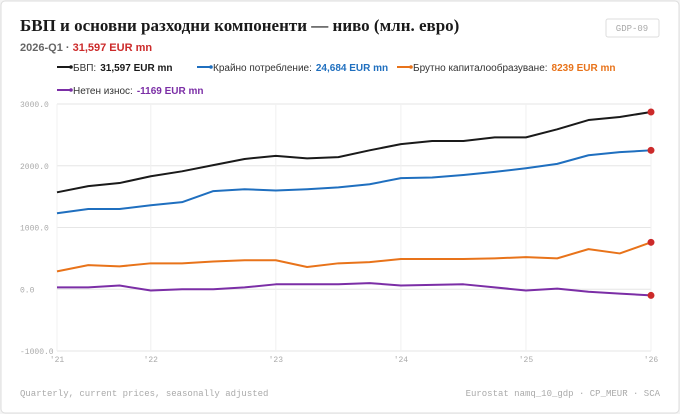 The width and height of the screenshot is (680, 414). Describe the element at coordinates (84, 68) in the screenshot. I see `legend-name: БВП:` at that location.